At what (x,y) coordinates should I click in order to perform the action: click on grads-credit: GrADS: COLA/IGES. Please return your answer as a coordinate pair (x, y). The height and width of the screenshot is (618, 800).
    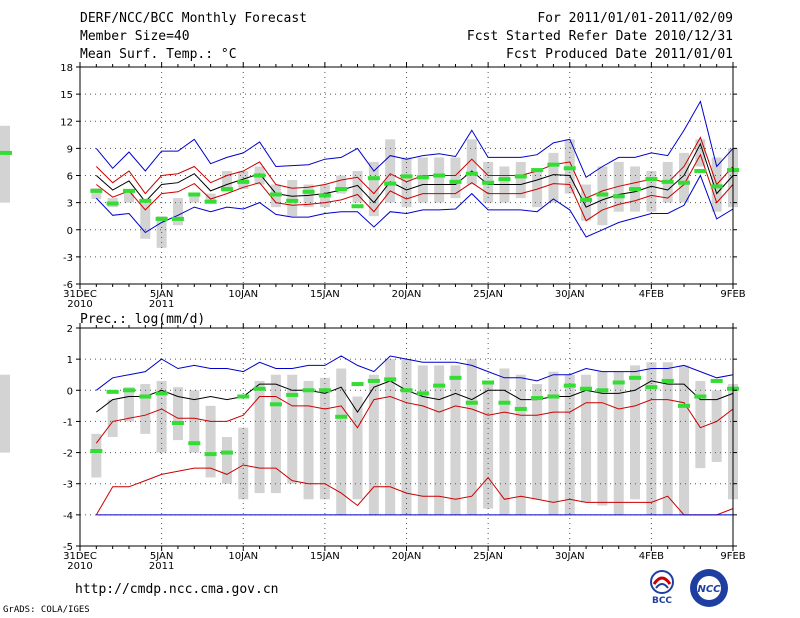
    Looking at the image, I should click on (46, 610).